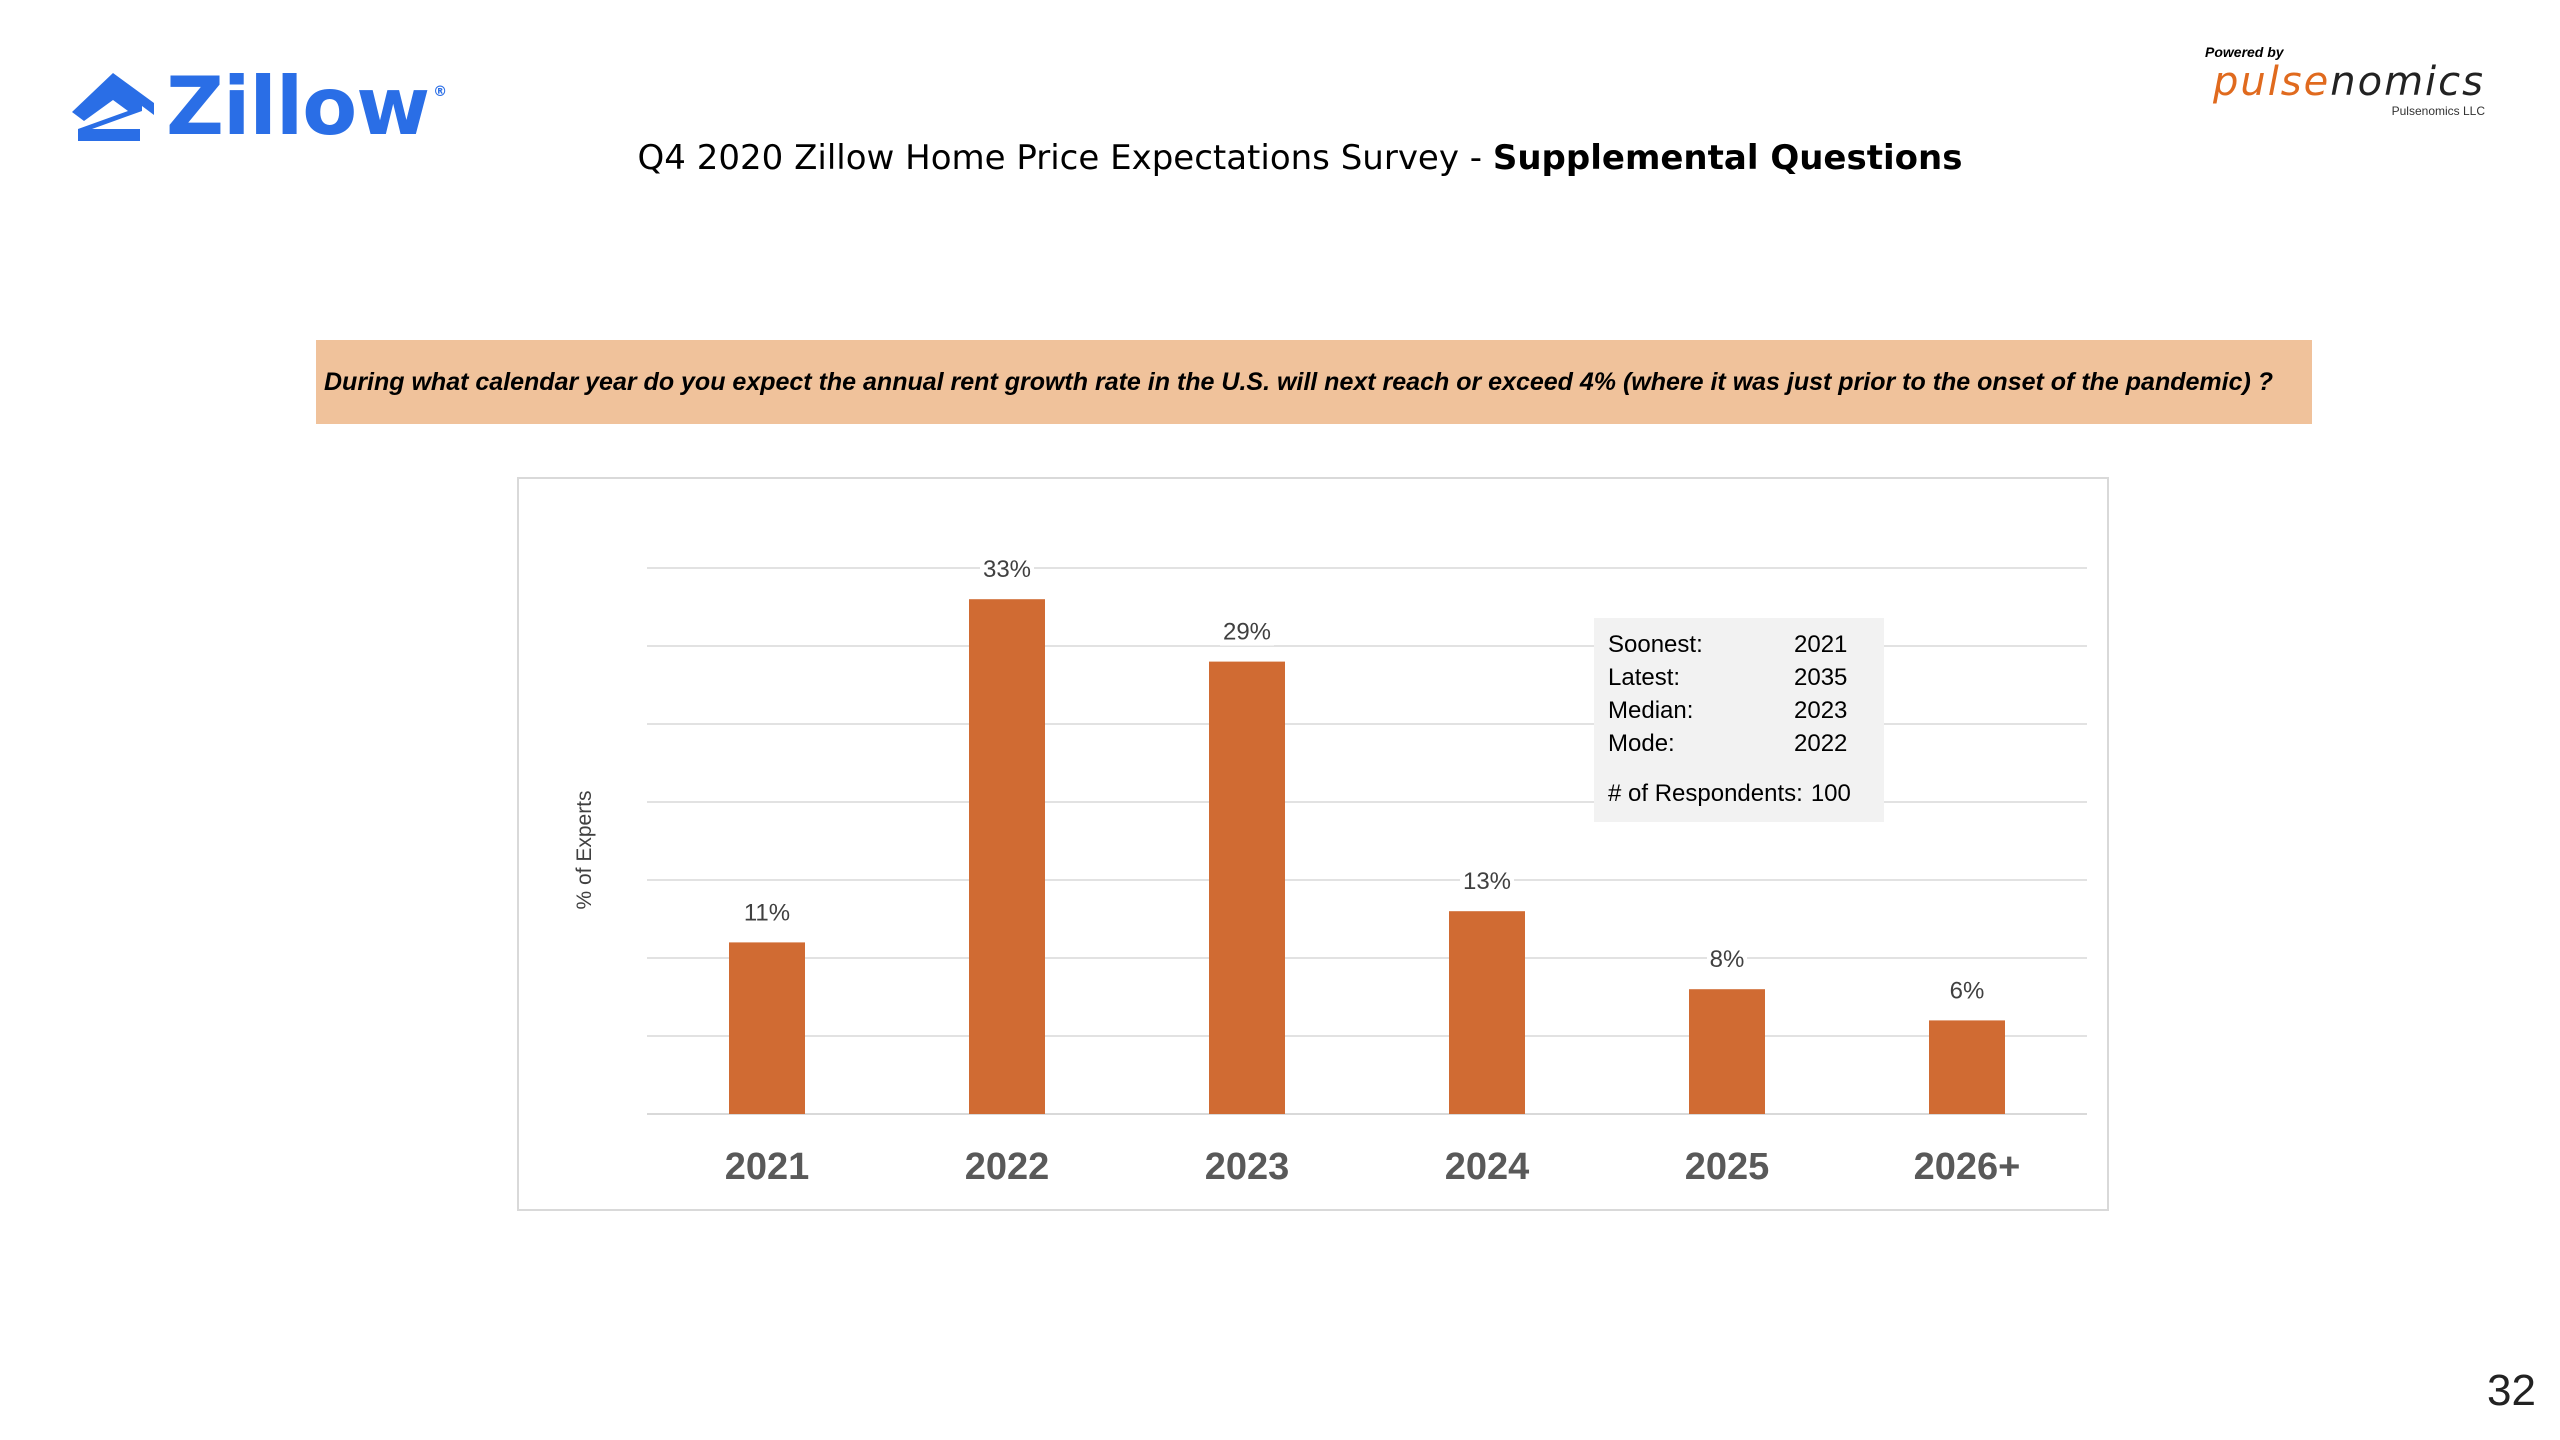  I want to click on bar-2025, so click(1727, 1051).